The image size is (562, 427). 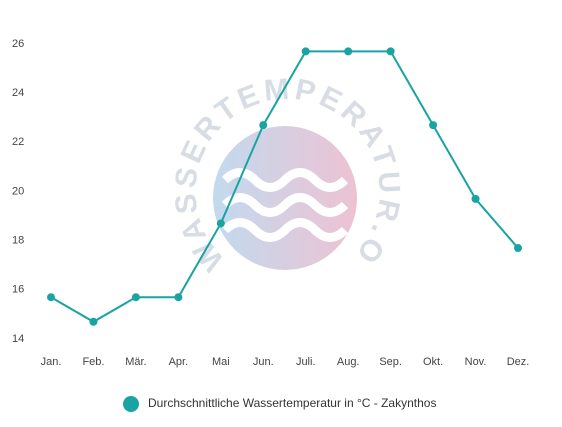 What do you see at coordinates (18, 93) in the screenshot?
I see `y-tick-label: 24` at bounding box center [18, 93].